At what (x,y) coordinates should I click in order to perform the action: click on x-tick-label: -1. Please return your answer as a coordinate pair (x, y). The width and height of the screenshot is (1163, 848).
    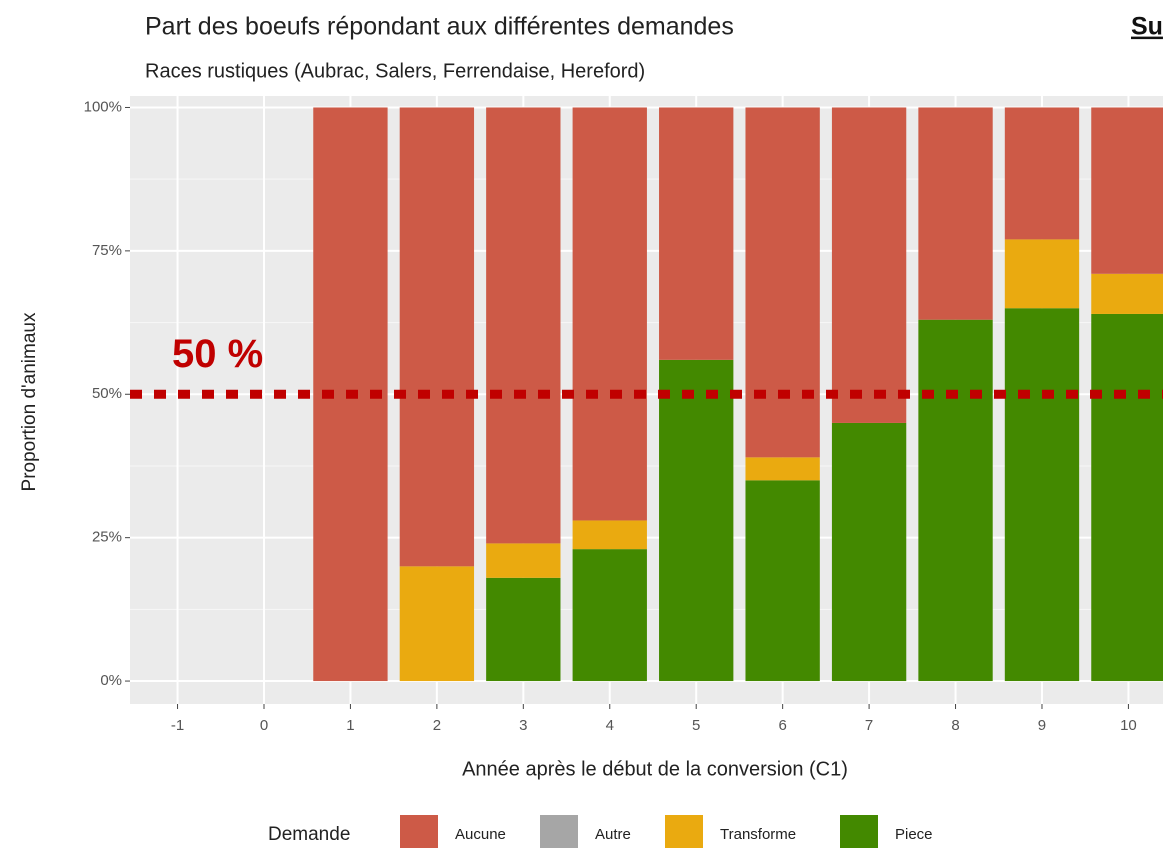
    Looking at the image, I should click on (177, 725).